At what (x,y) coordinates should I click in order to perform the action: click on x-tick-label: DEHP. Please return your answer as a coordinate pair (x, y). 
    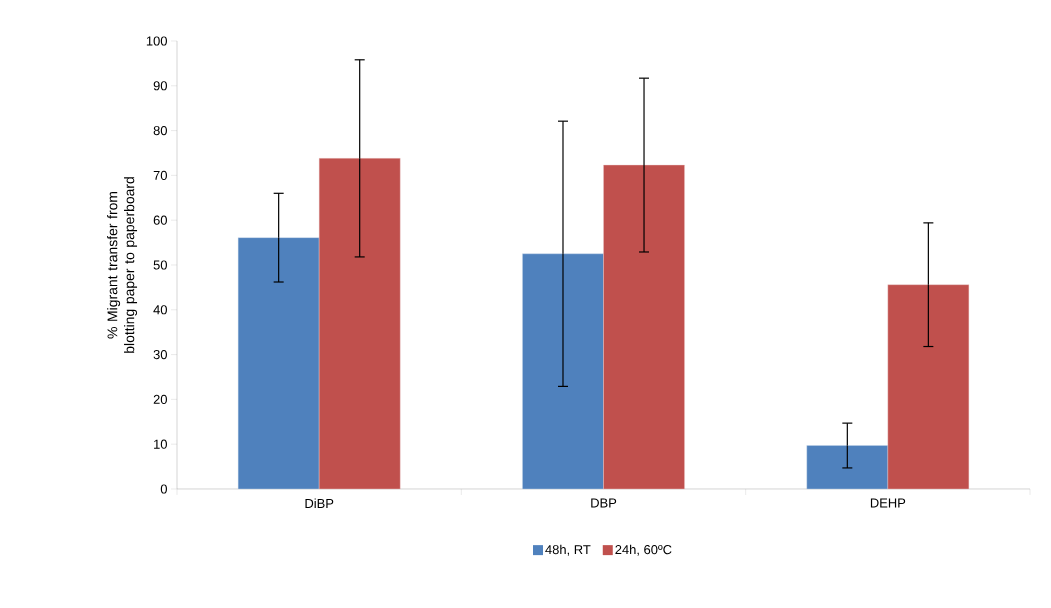
    Looking at the image, I should click on (888, 503).